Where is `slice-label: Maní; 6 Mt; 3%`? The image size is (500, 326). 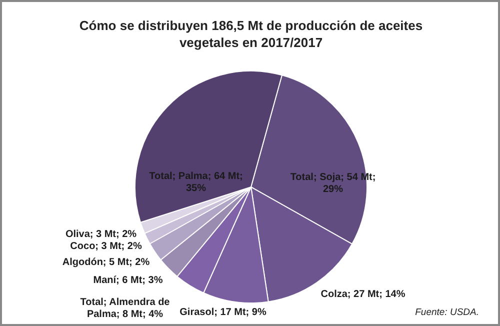 slice-label: Maní; 6 Mt; 3% is located at coordinates (128, 280).